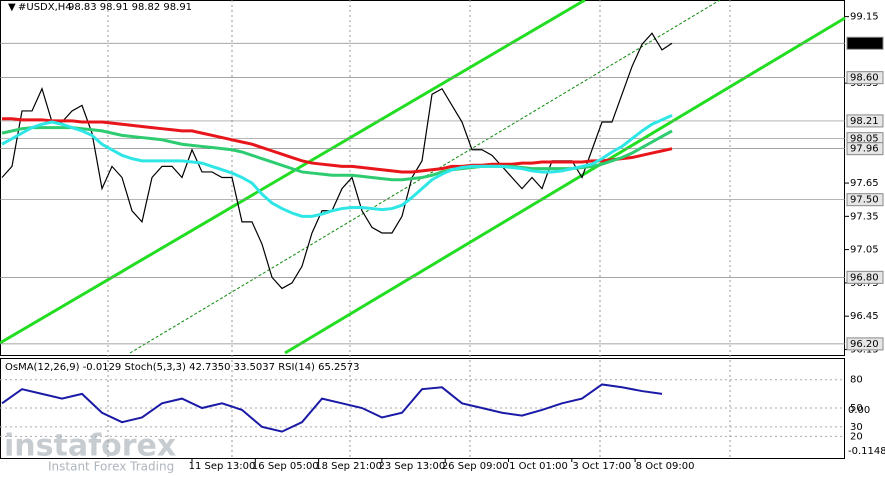  Describe the element at coordinates (866, 451) in the screenshot. I see `osma-label: -0.1148` at that location.